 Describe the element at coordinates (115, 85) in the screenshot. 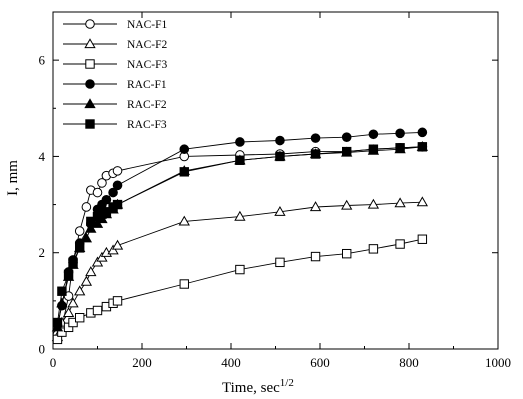

I see `legend-item-rac-f1: RAC-F1` at that location.